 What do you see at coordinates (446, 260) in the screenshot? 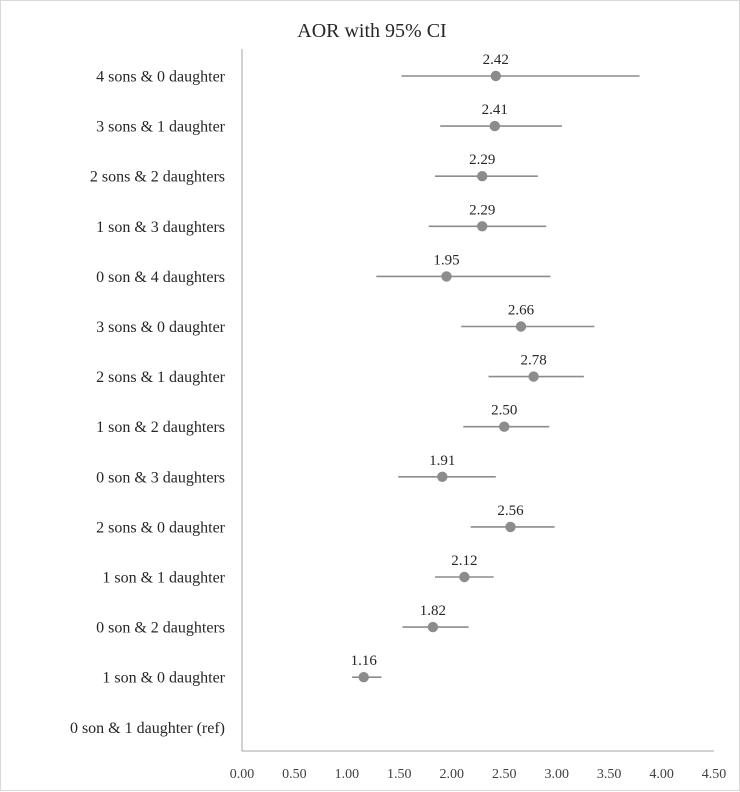
I see `aor-value-label: 1.95` at bounding box center [446, 260].